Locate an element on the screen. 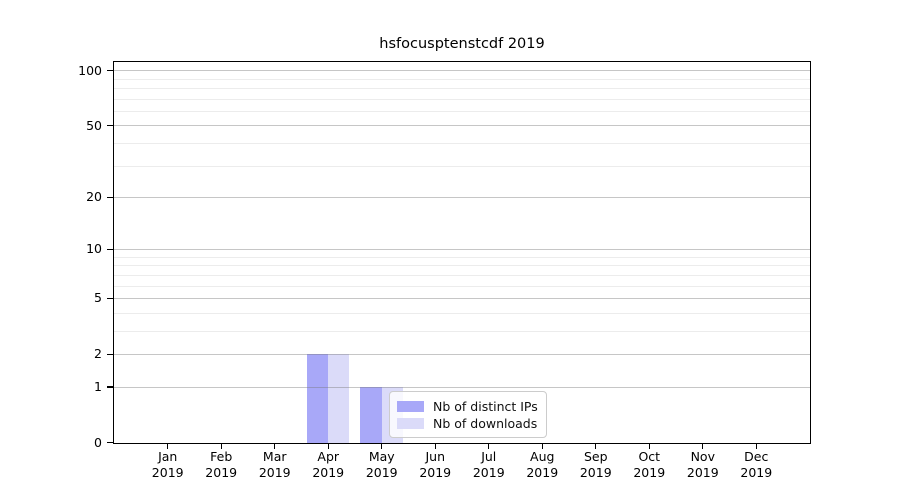 The width and height of the screenshot is (900, 500). x-tick-mark-nov is located at coordinates (703, 446).